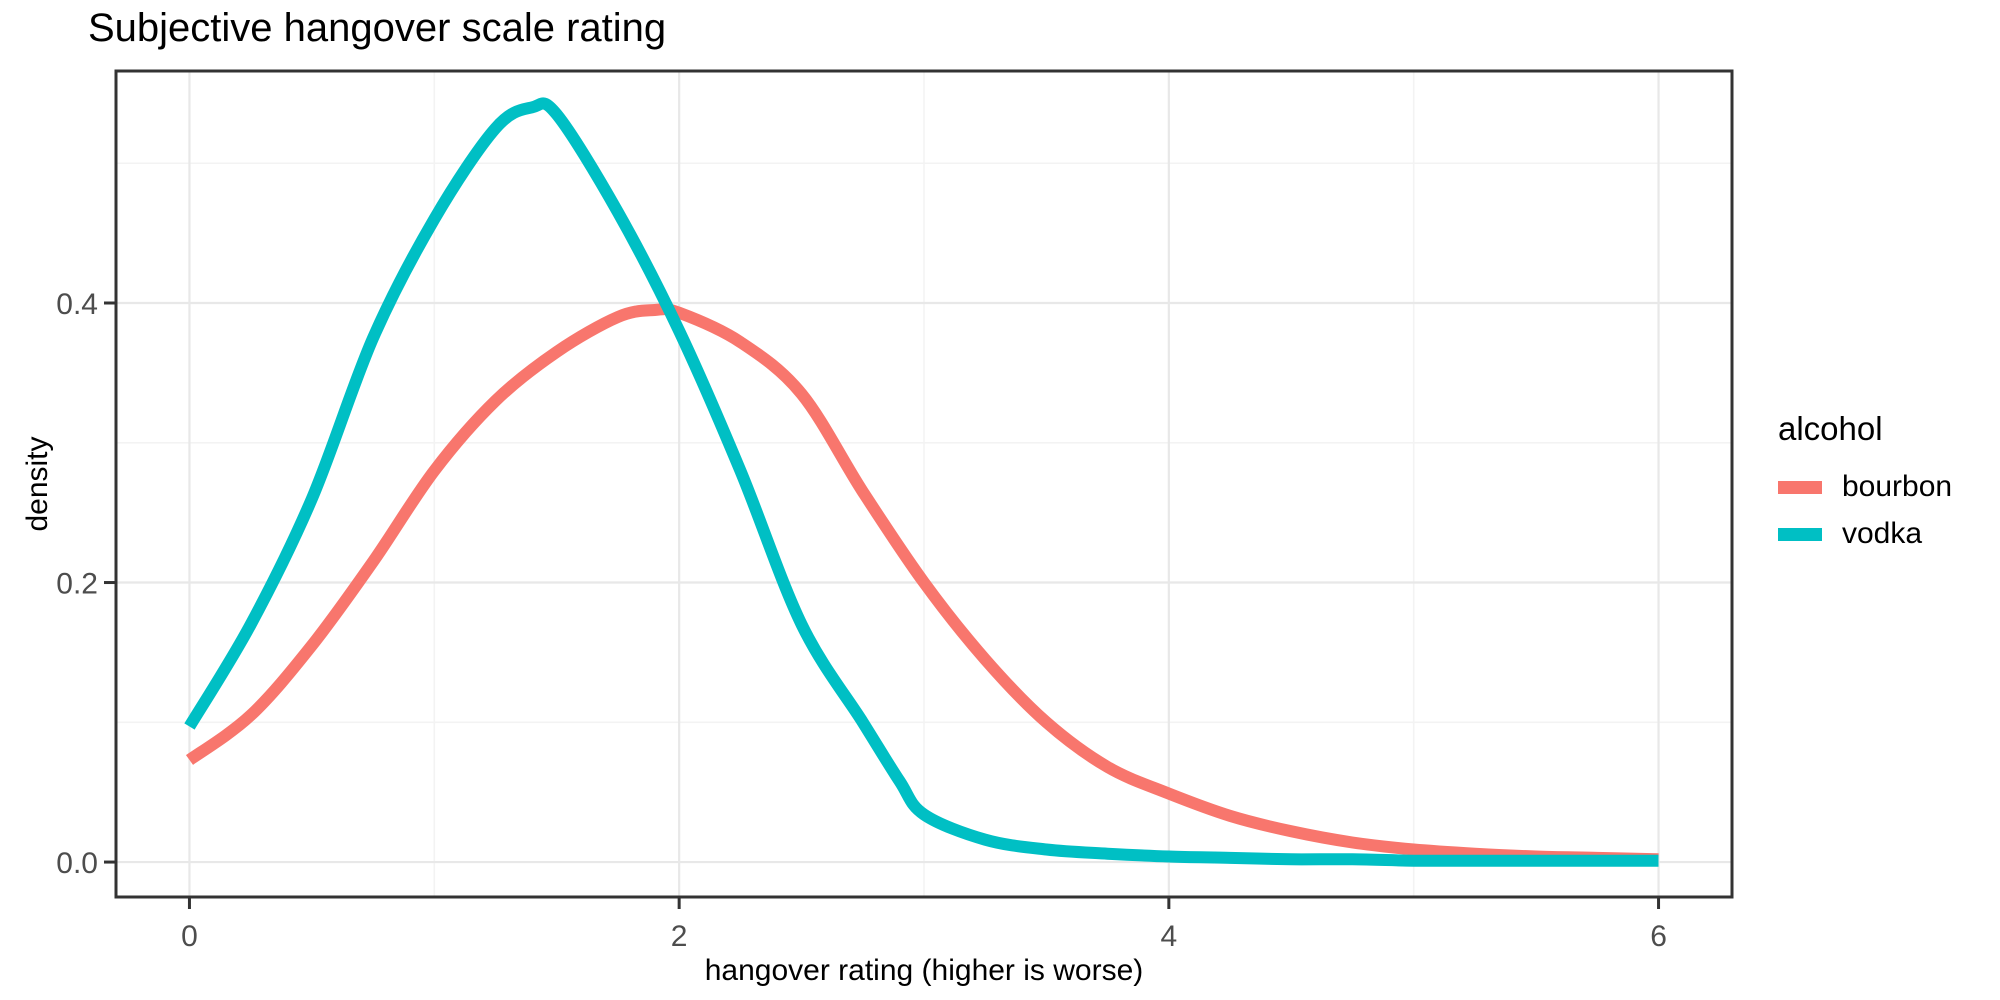 The height and width of the screenshot is (1000, 2000). I want to click on legend-item-bourbon: bourbon, so click(1865, 487).